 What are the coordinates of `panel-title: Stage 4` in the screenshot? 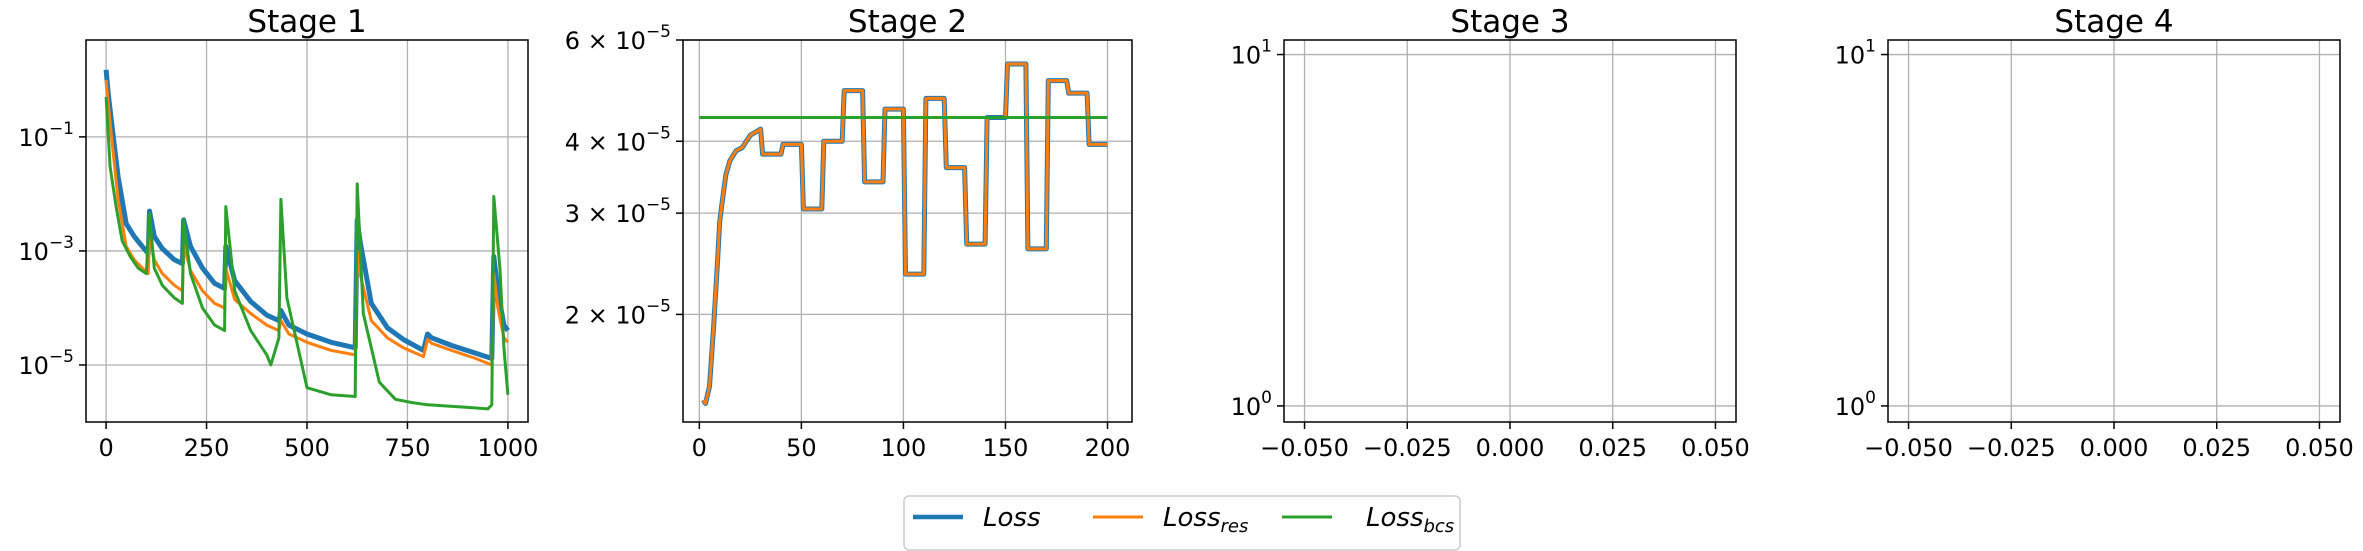 It's located at (2113, 22).